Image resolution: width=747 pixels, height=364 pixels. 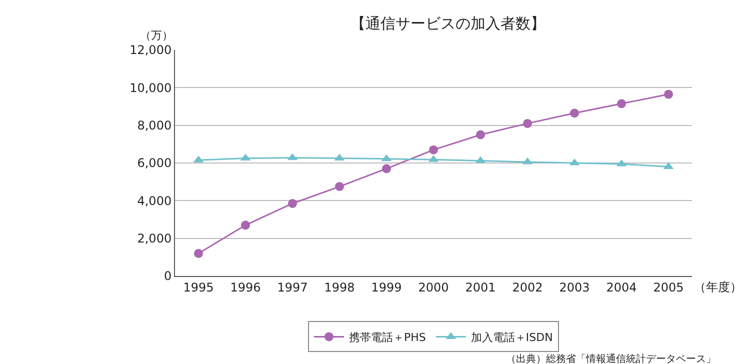 I want to click on y-tick-label: 12,000, so click(x=151, y=50).